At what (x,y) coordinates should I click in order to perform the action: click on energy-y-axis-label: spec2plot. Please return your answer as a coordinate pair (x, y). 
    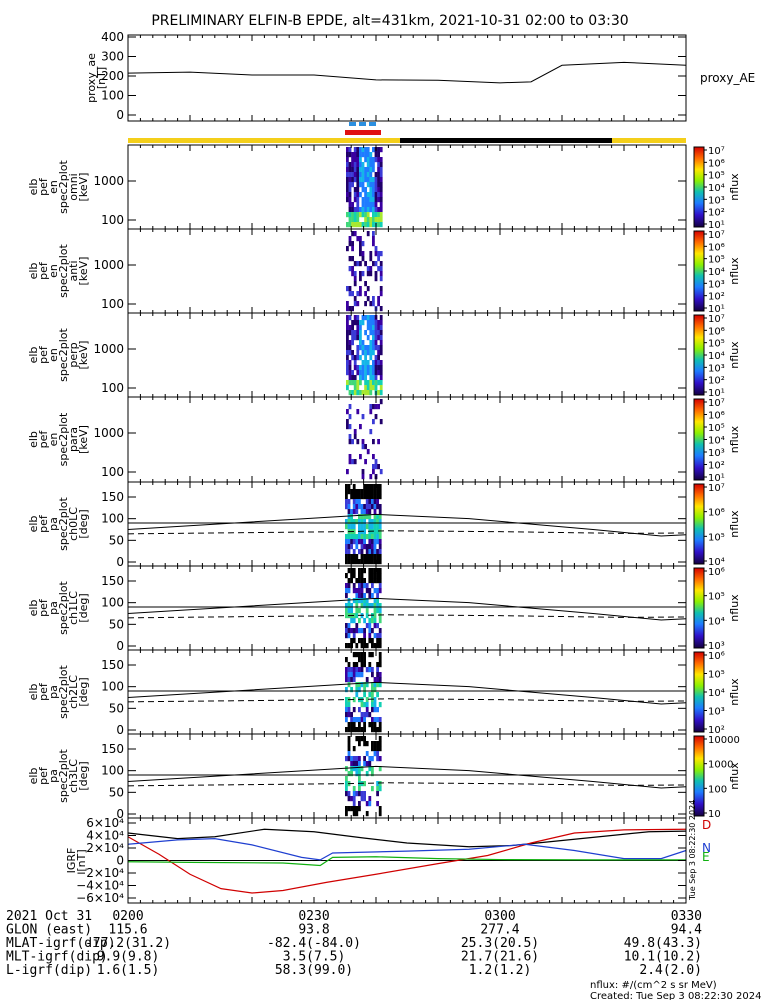
    Looking at the image, I should click on (63, 271).